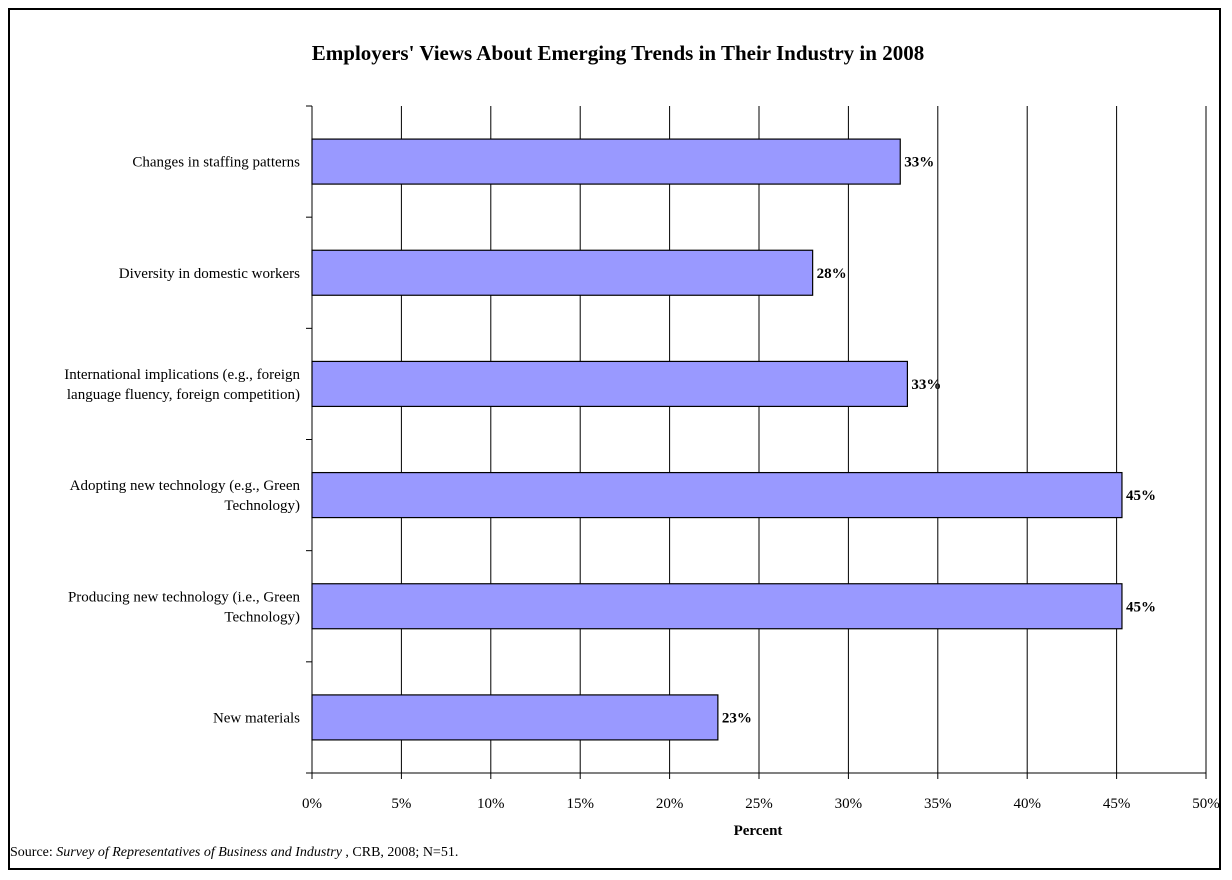 The height and width of the screenshot is (880, 1232). Describe the element at coordinates (33, 852) in the screenshot. I see `source-prefix: Source:` at that location.